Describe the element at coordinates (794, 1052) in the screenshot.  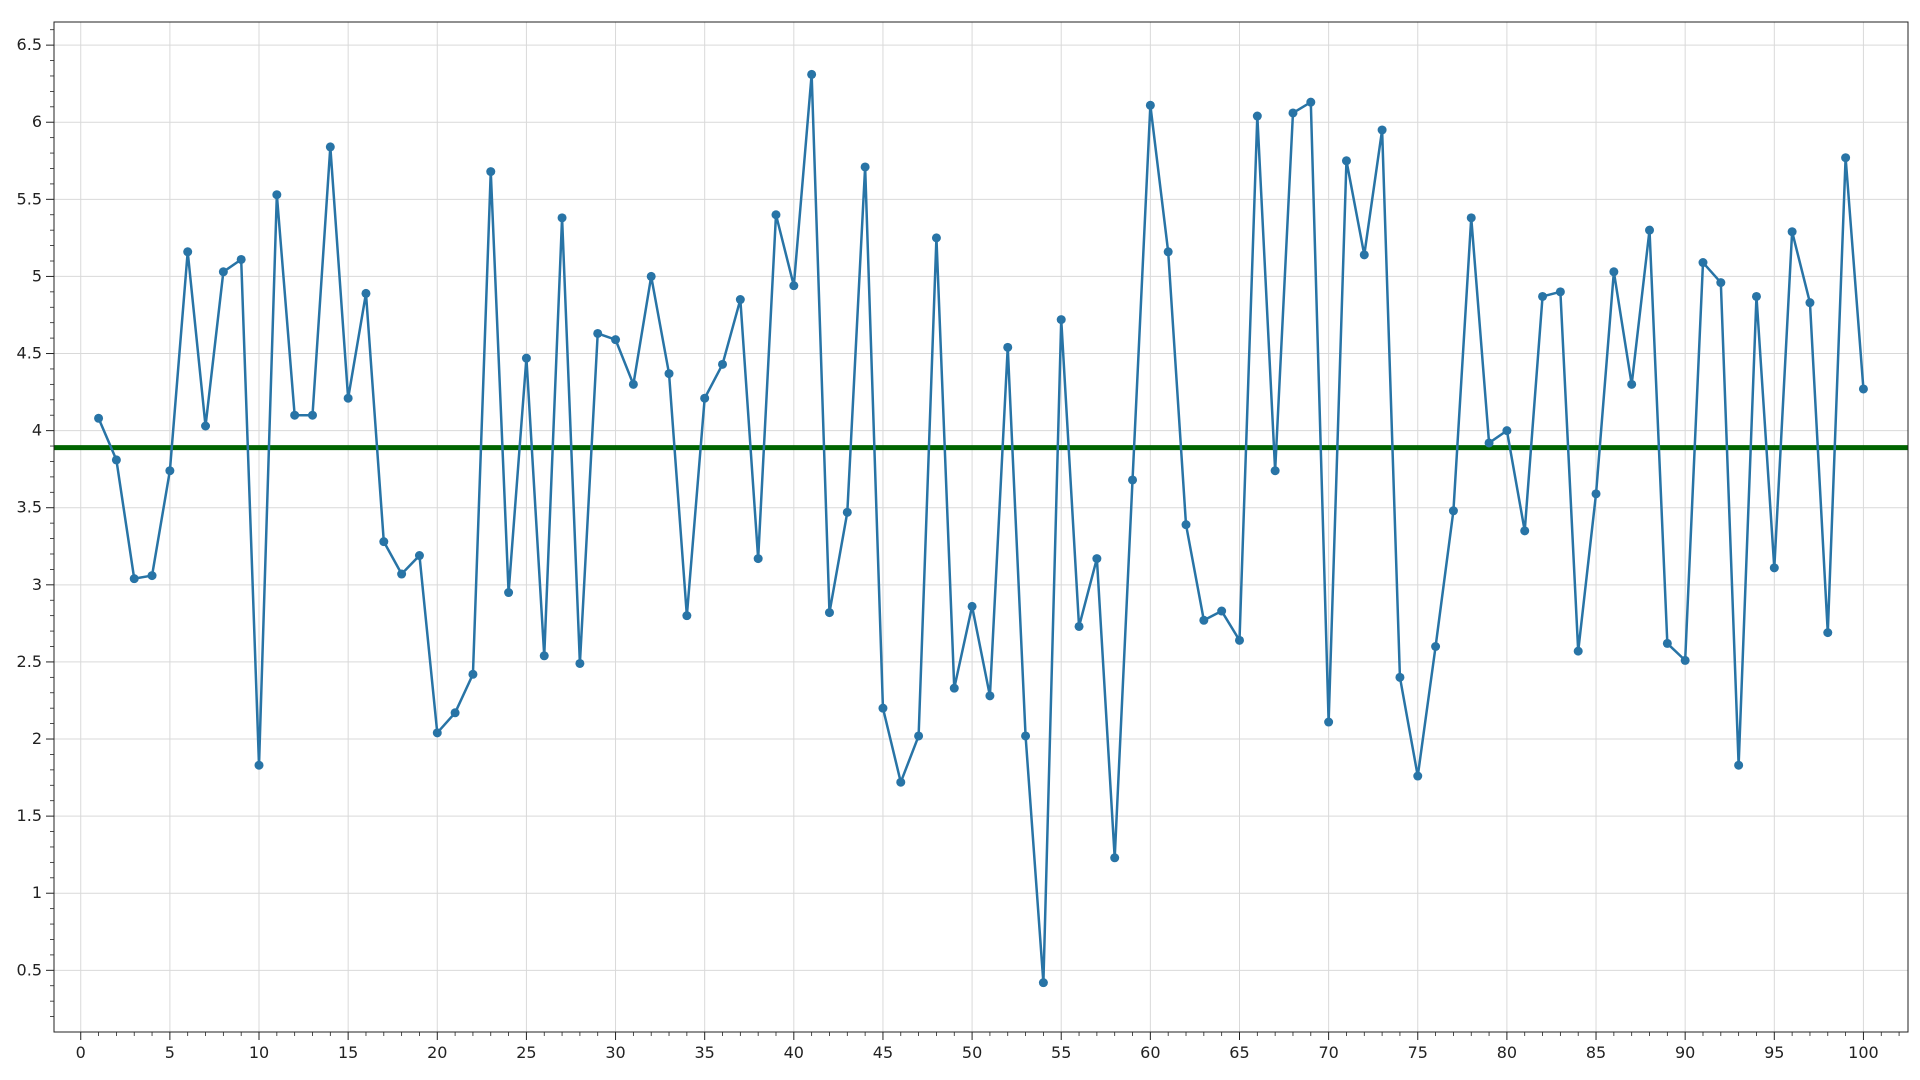
I see `x-tick-label: 40` at that location.